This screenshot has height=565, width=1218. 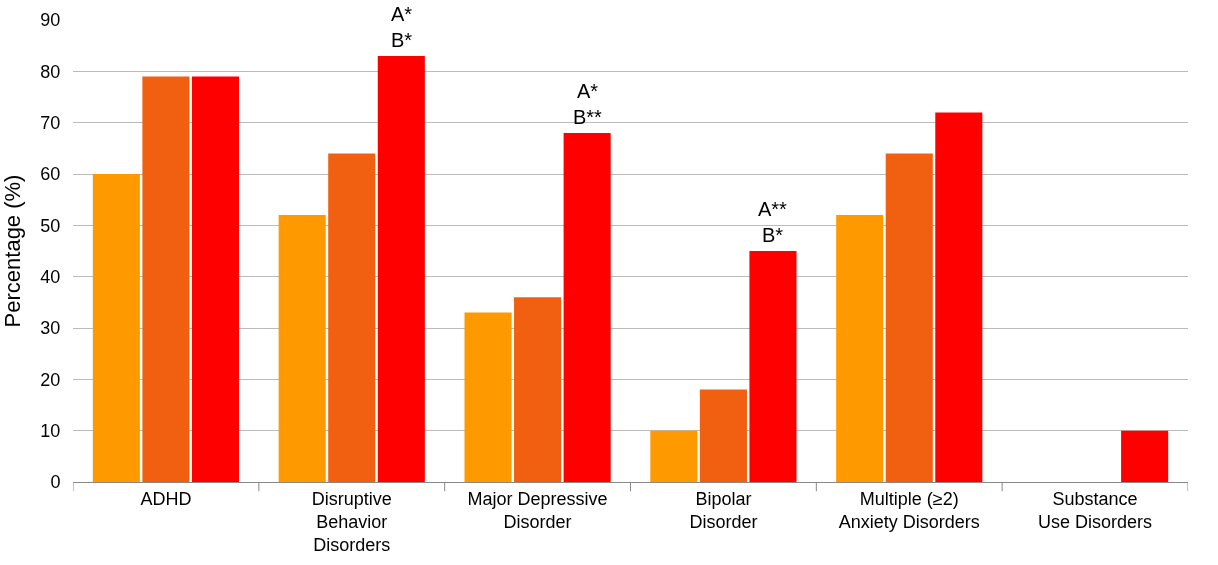 I want to click on y-tick-label: 20, so click(x=50, y=379).